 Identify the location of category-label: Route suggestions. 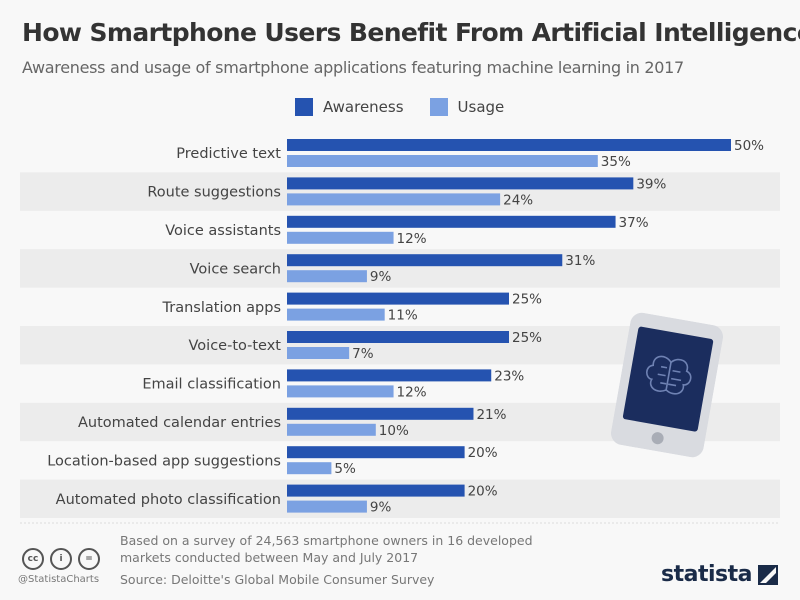
(214, 193).